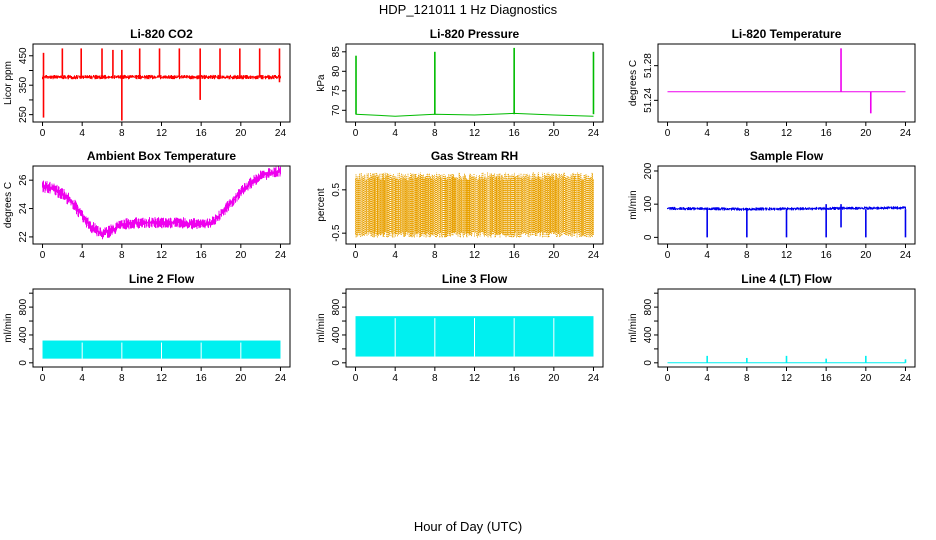  I want to click on y-tick-label: 70, so click(336, 110).